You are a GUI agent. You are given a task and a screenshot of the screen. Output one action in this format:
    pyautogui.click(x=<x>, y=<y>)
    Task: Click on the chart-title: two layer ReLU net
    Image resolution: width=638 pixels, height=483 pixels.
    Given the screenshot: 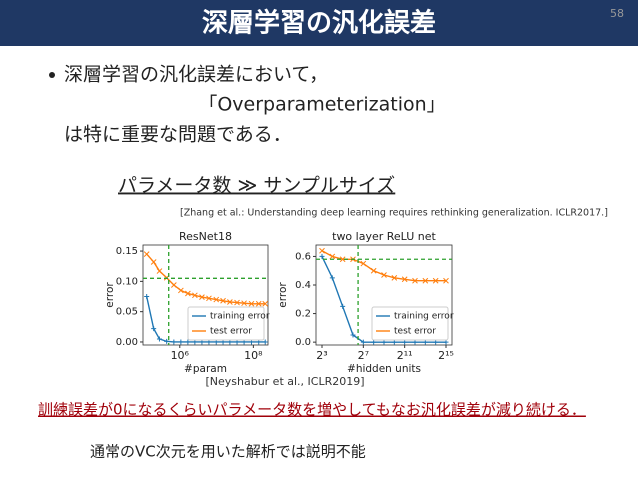 What is the action you would take?
    pyautogui.click(x=384, y=236)
    